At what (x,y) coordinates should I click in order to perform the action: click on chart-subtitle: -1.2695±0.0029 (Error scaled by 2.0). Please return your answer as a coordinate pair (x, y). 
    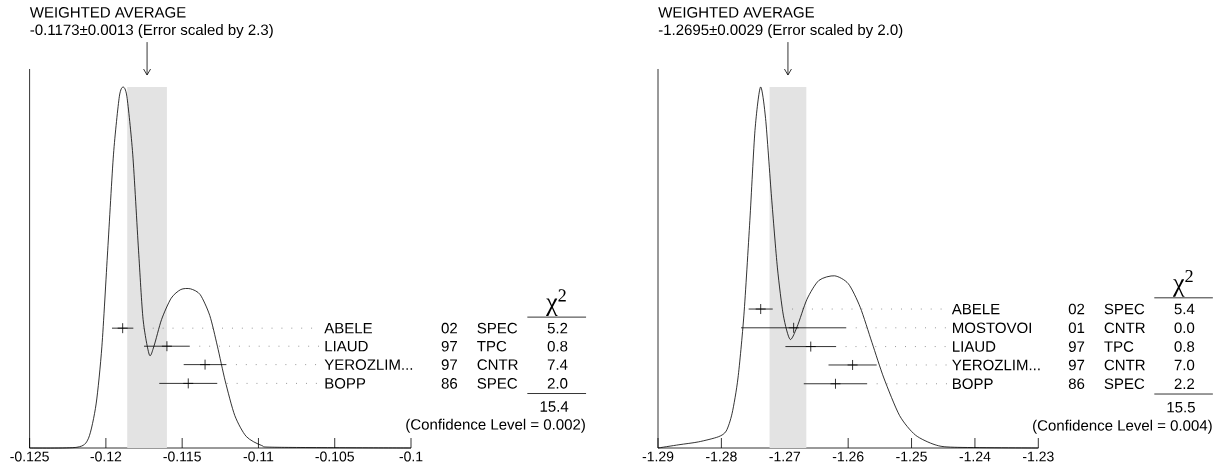
    Looking at the image, I should click on (780, 31).